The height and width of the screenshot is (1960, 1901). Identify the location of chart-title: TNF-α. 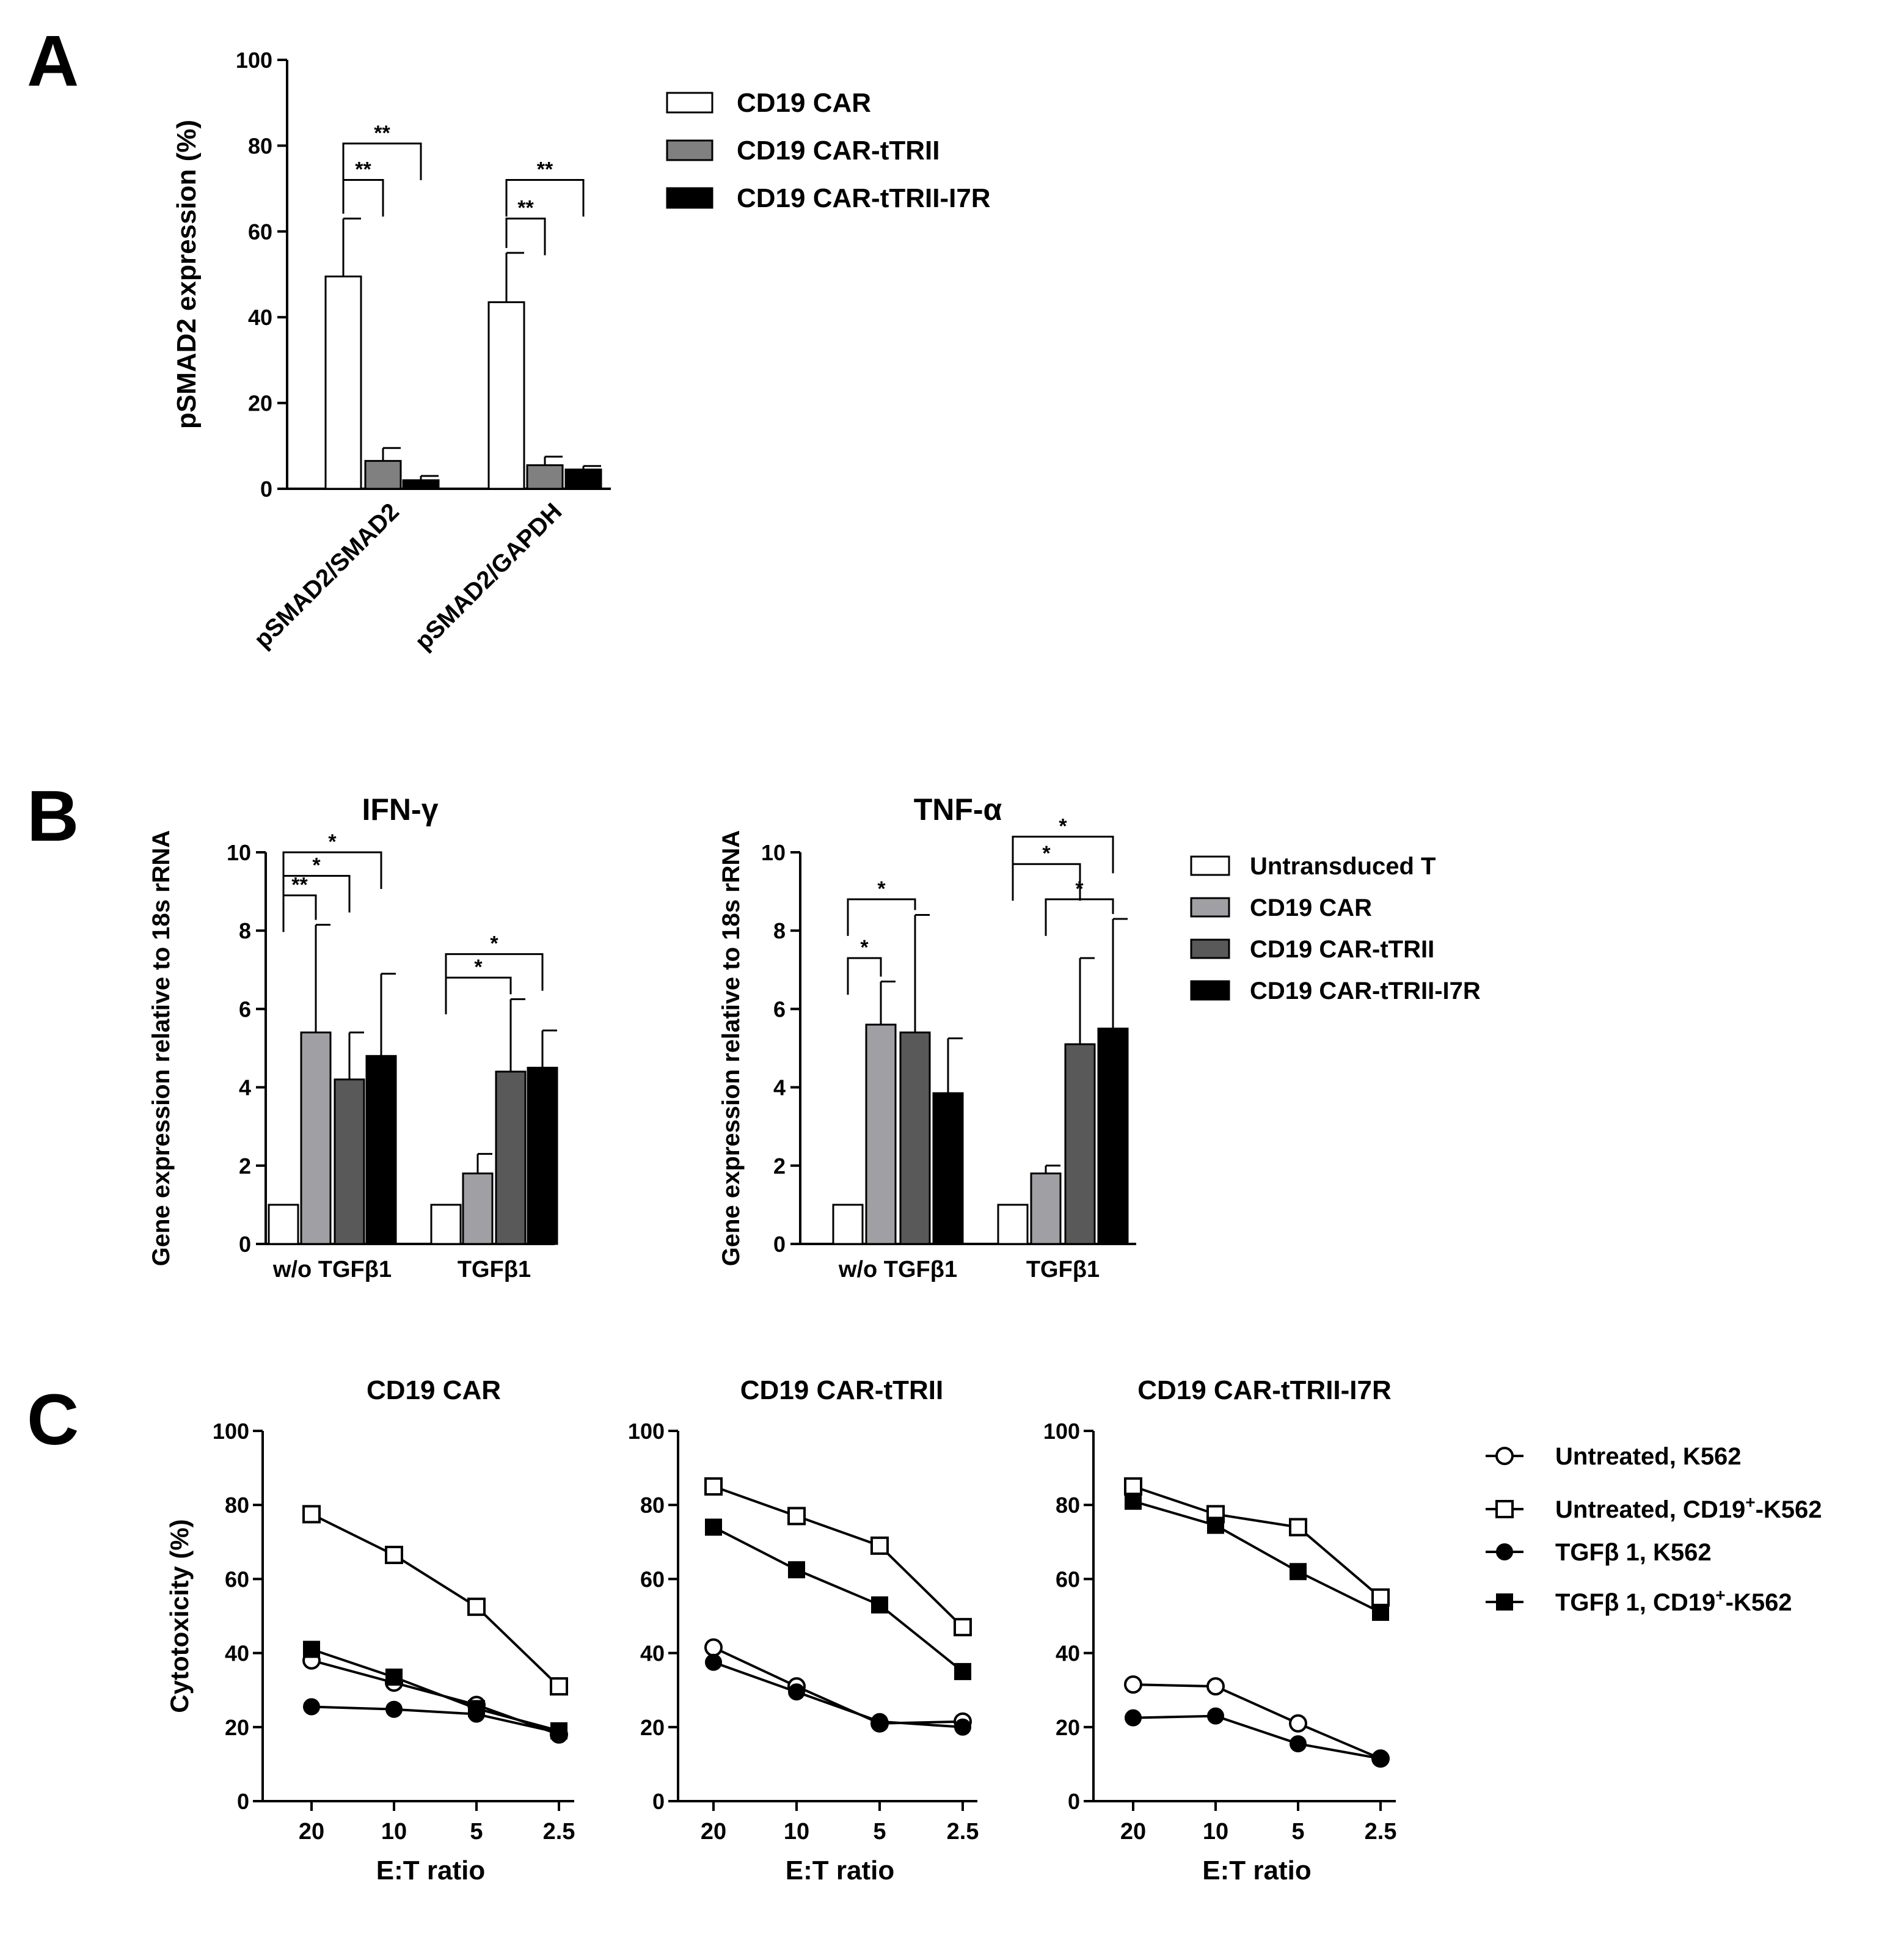
(958, 810).